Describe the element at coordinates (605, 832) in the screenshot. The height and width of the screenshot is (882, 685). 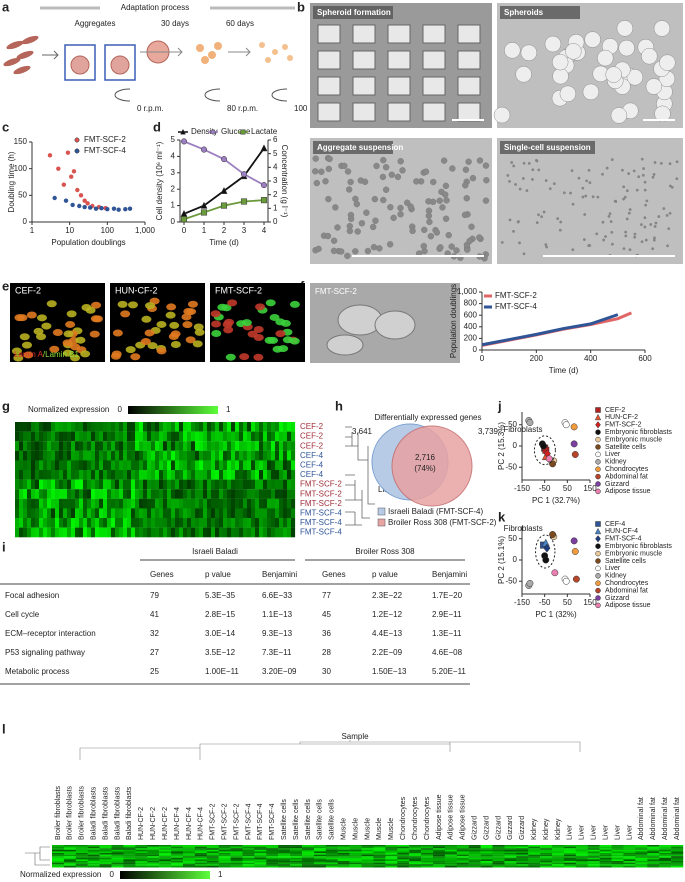
I see `sample-label: Liver` at that location.